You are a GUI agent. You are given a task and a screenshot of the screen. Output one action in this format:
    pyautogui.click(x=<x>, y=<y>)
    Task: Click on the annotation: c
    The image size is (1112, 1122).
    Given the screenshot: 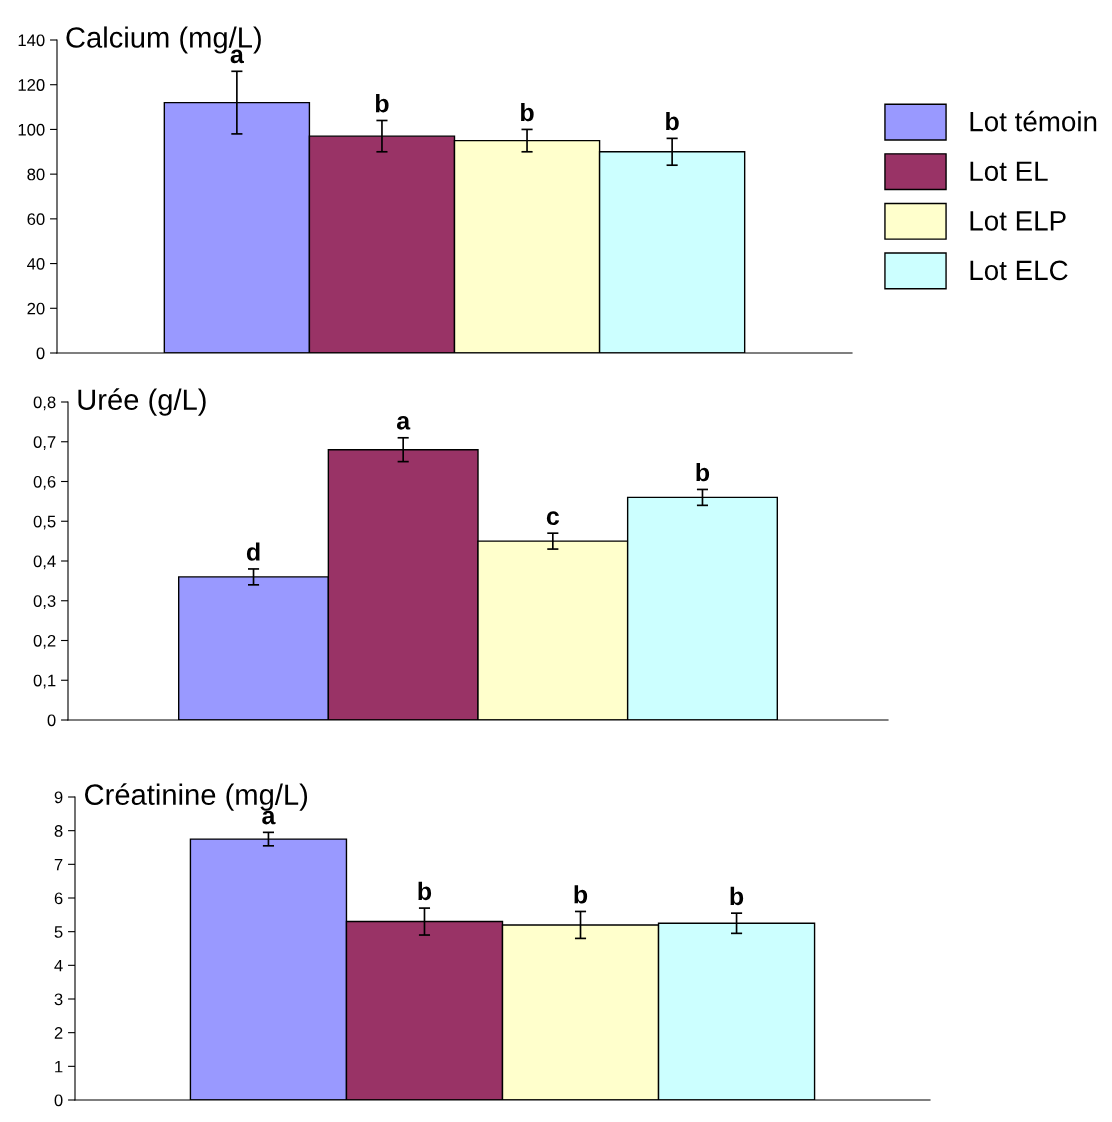 What is the action you would take?
    pyautogui.click(x=553, y=518)
    